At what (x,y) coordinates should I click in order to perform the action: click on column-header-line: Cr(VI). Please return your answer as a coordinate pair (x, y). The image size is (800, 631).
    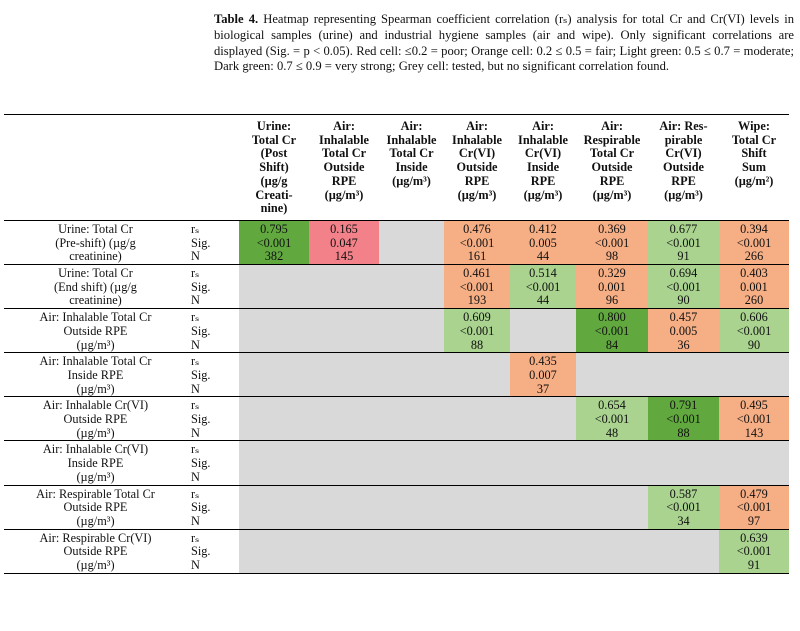
    Looking at the image, I should click on (543, 153).